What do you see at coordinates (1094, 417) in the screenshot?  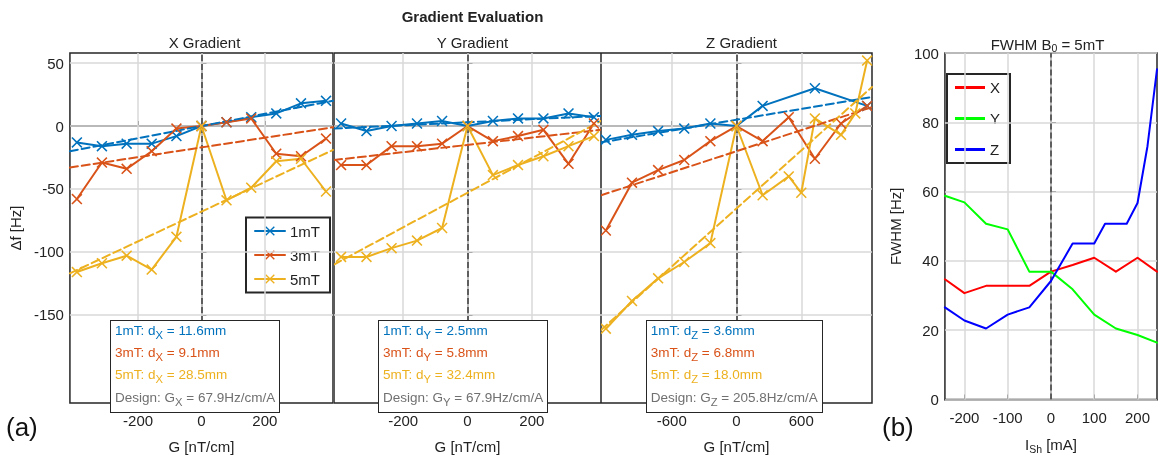 I see `x-tick-label: 100` at bounding box center [1094, 417].